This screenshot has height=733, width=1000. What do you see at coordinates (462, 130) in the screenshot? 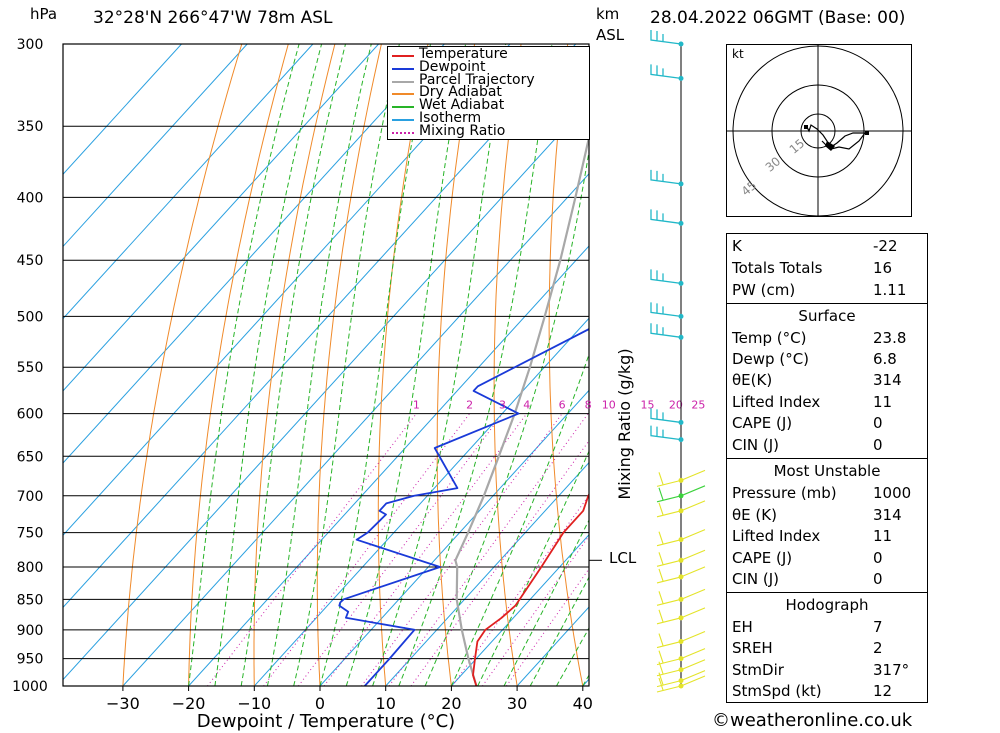
I see `legend-label: Mixing Ratio` at bounding box center [462, 130].